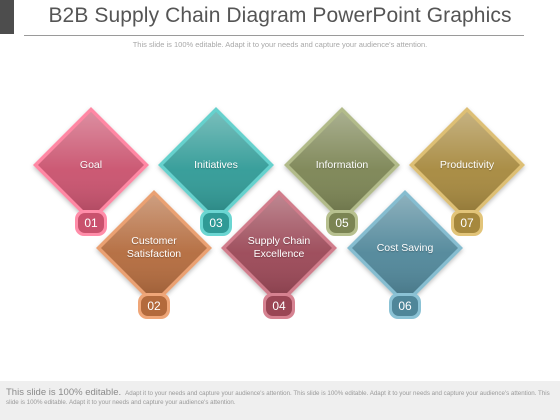 The width and height of the screenshot is (560, 420). I want to click on node-number-04: 04, so click(279, 306).